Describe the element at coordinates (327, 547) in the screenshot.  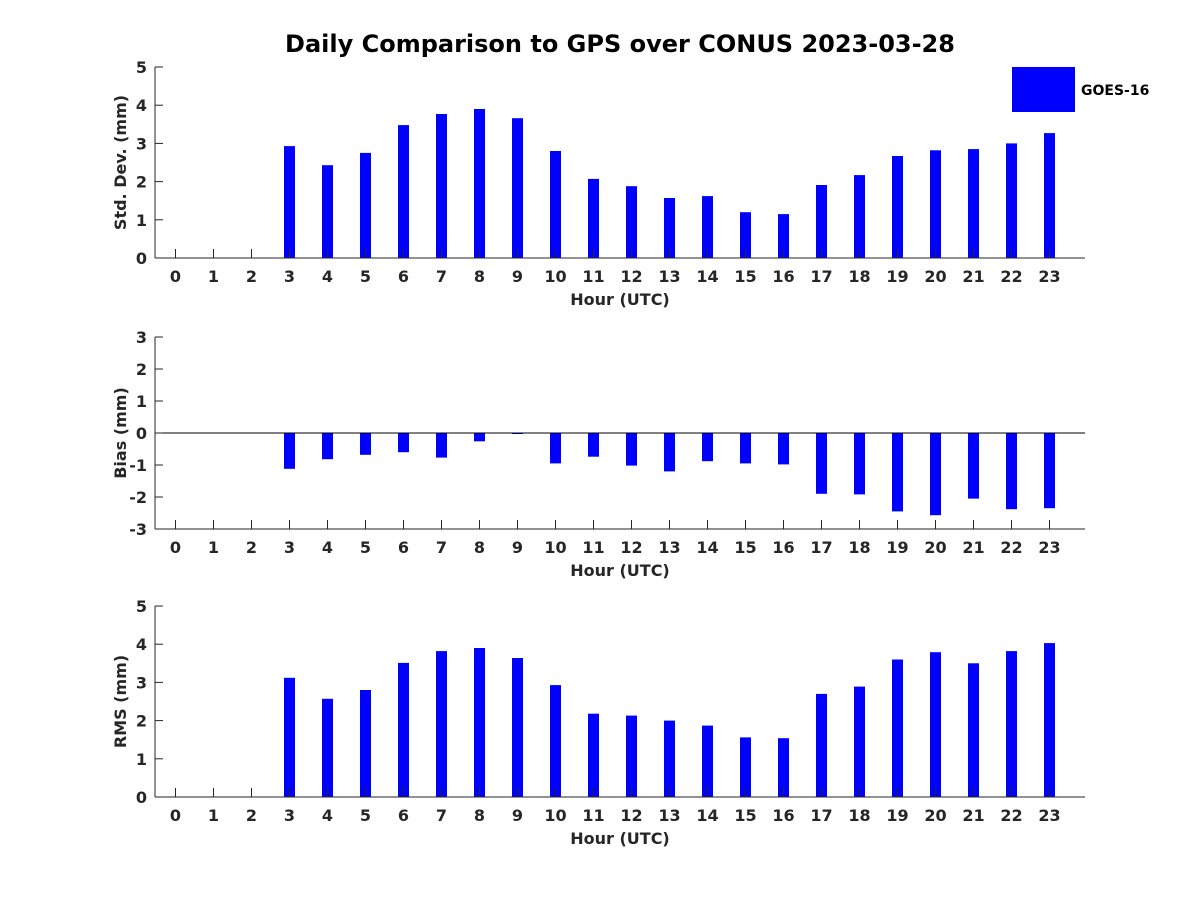
I see `x-tick-label-bias-4: 4` at that location.